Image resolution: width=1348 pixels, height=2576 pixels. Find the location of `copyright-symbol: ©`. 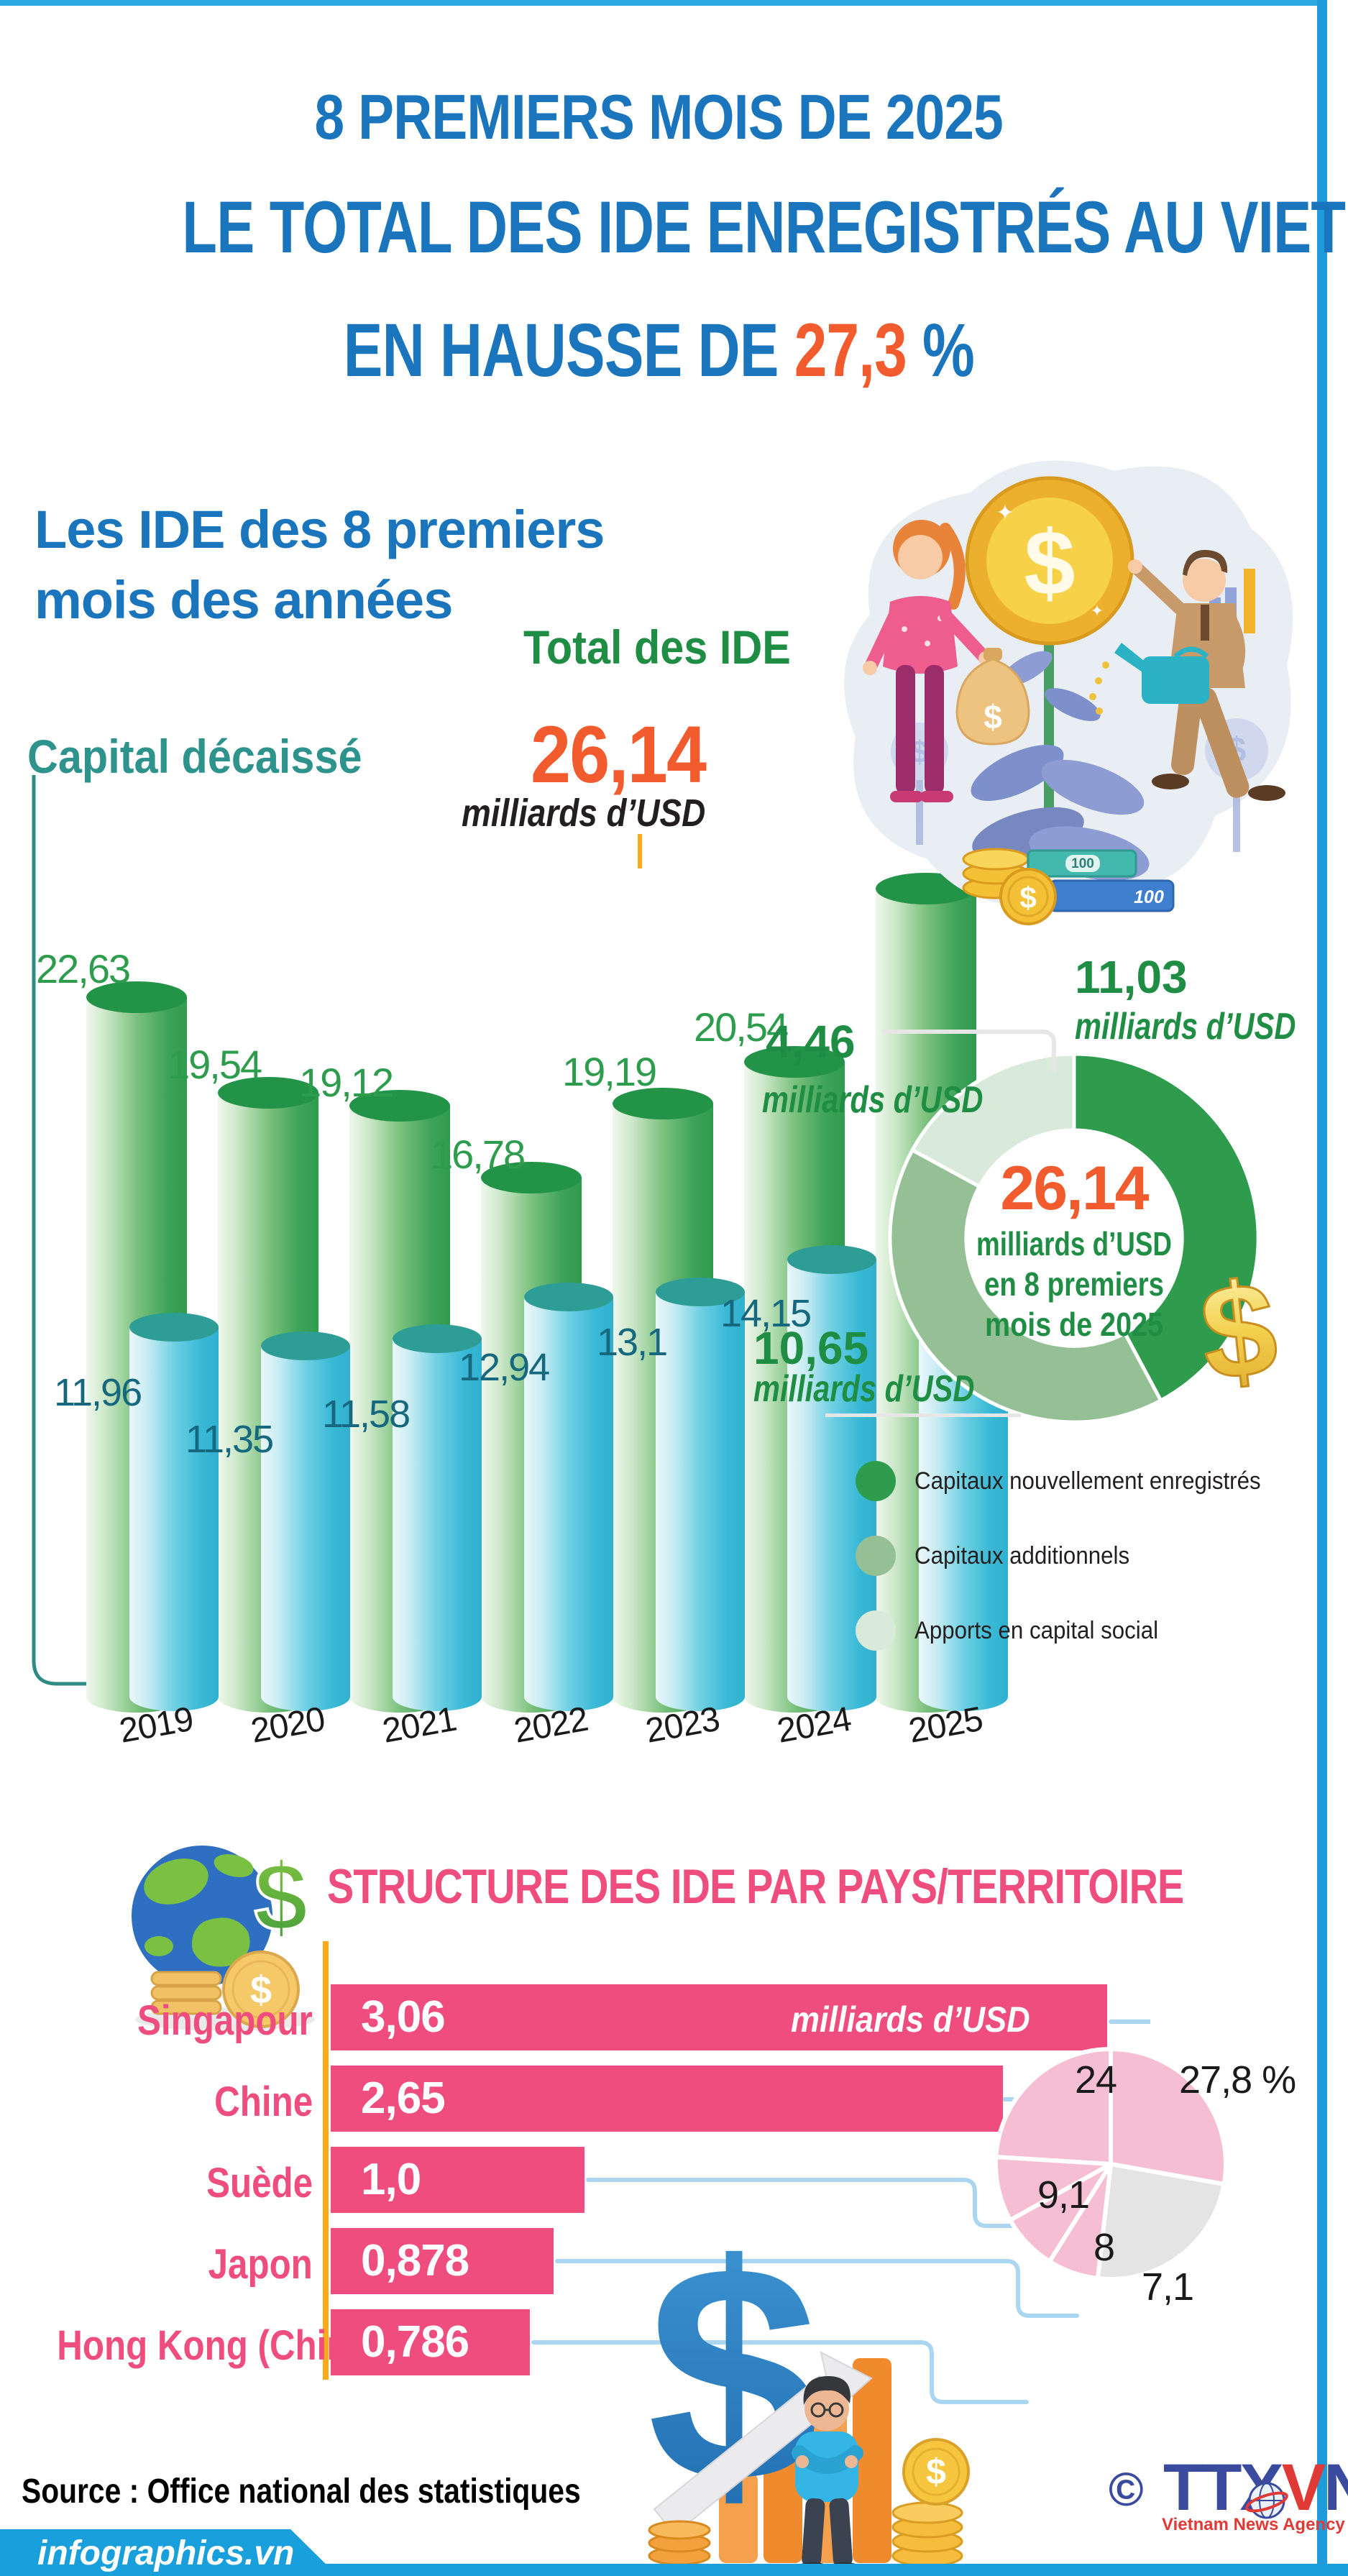

copyright-symbol: © is located at coordinates (1126, 2489).